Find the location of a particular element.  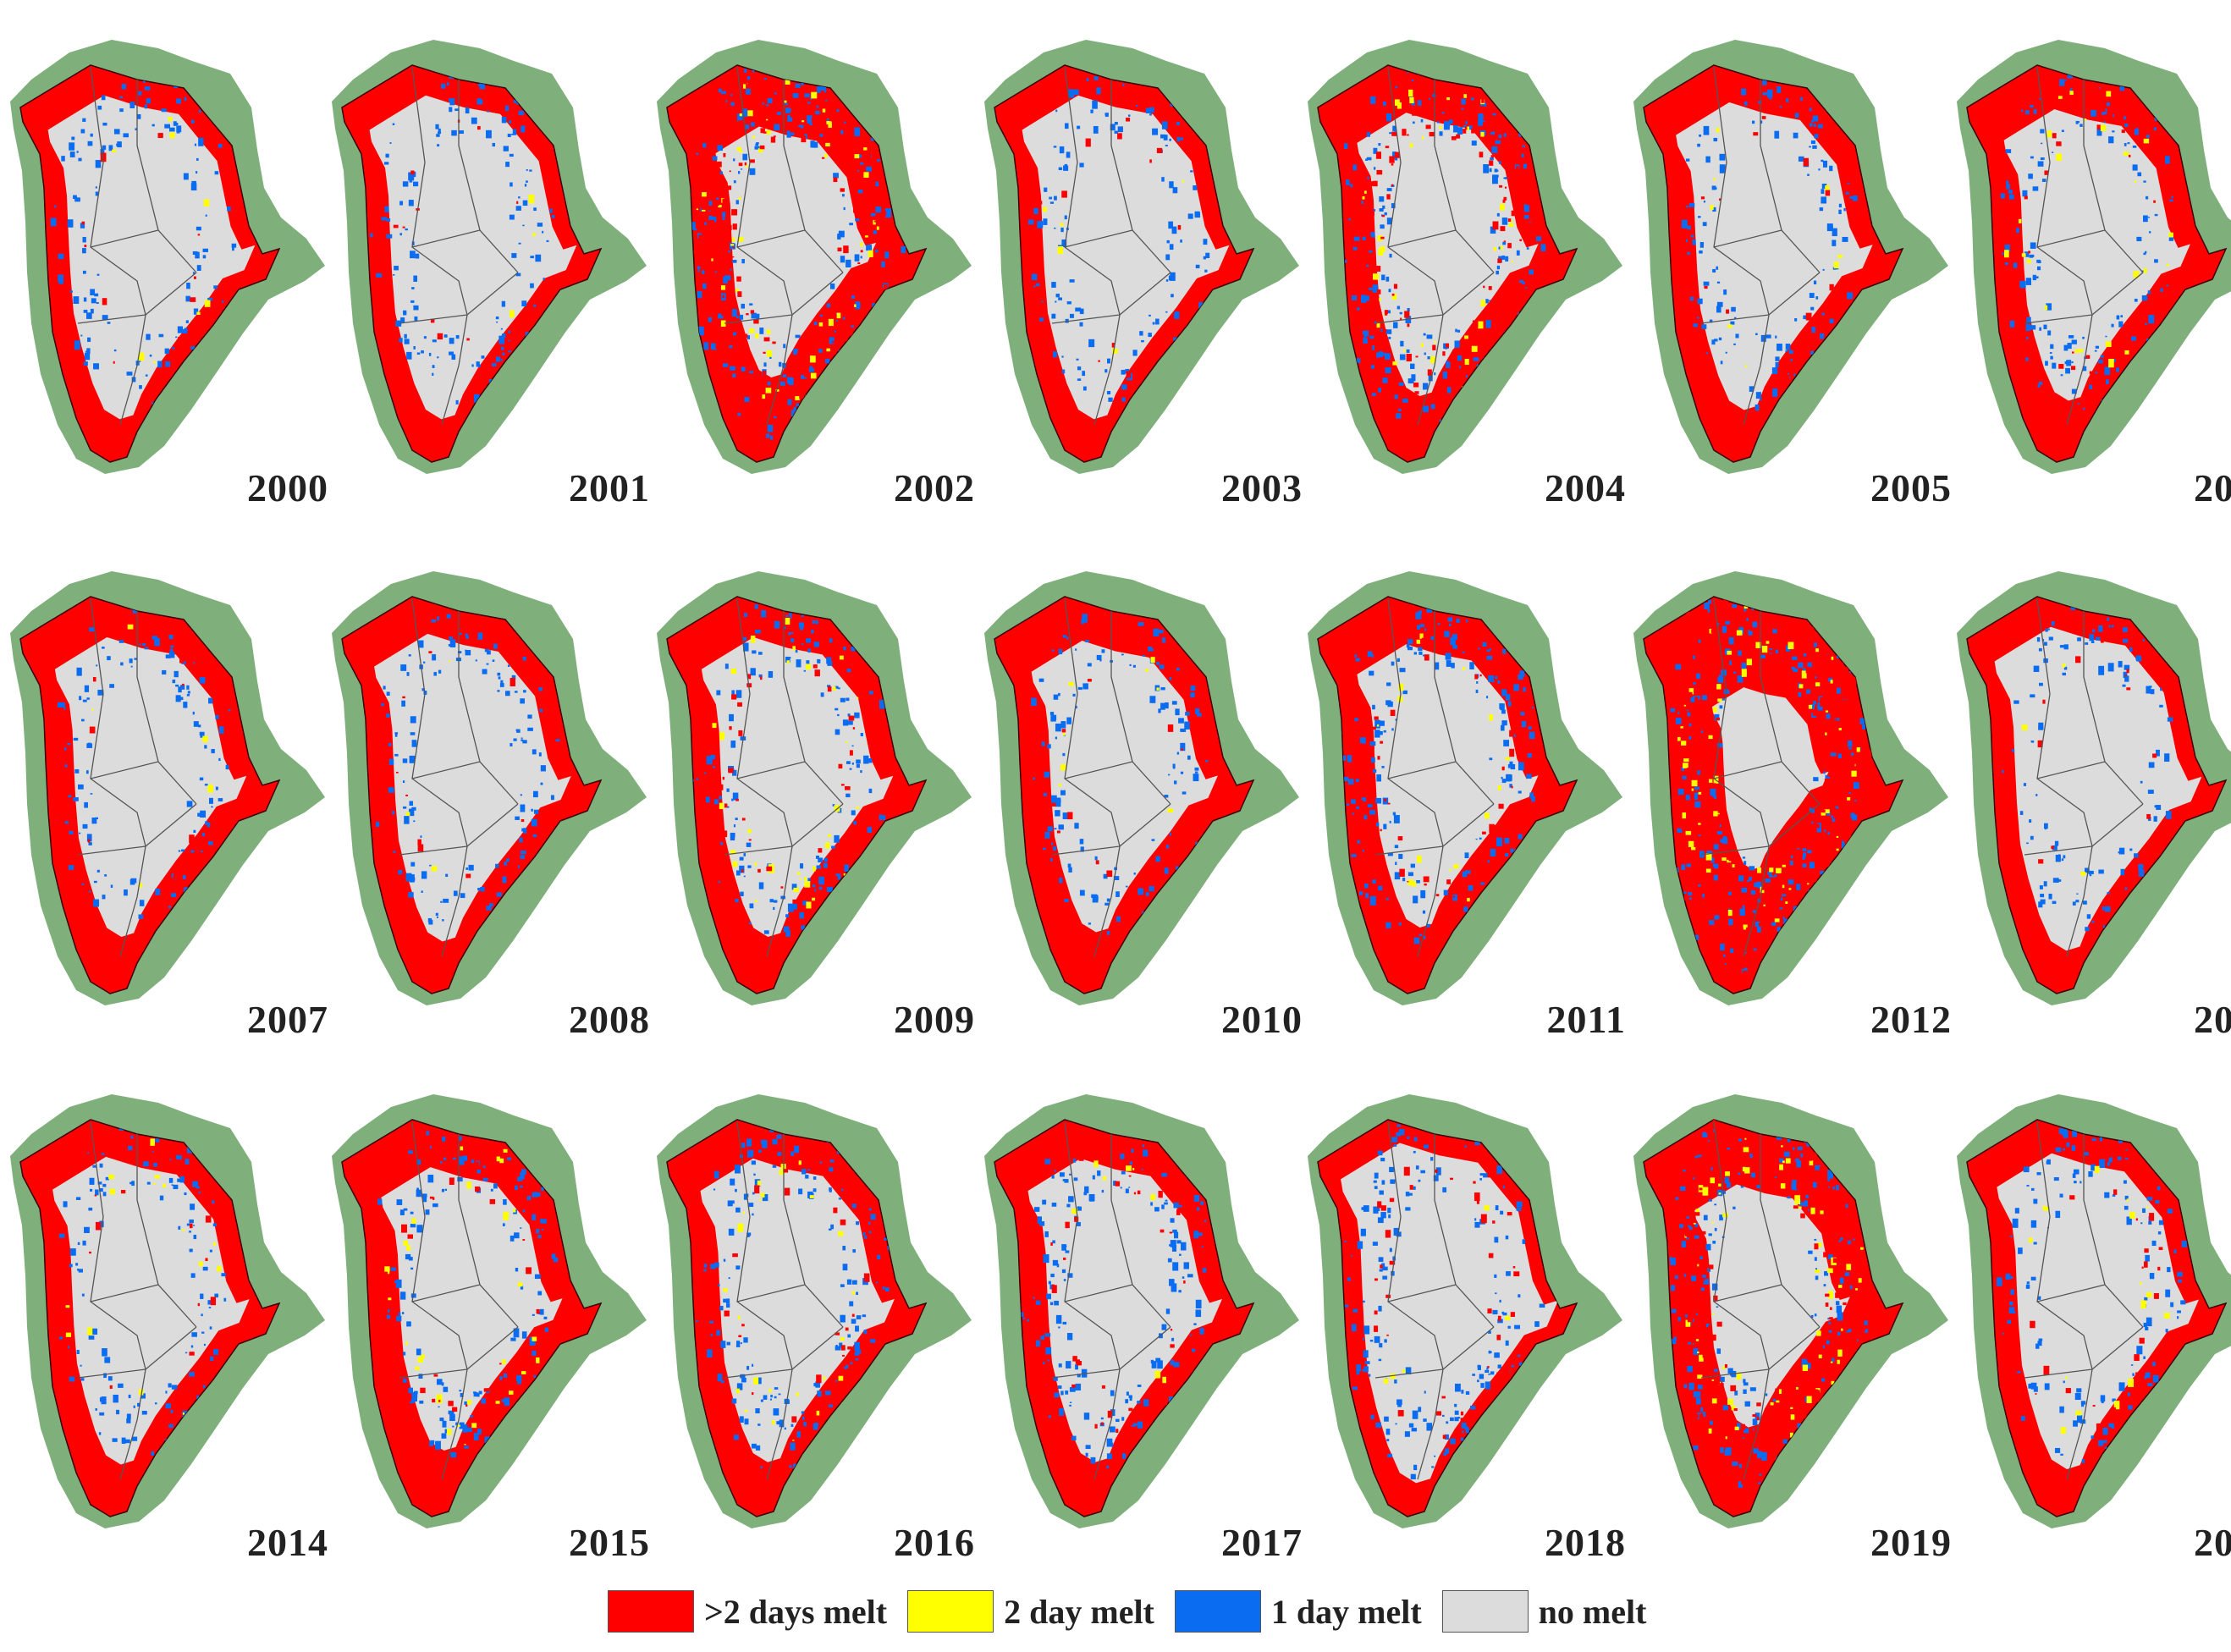

greenland-map-2017 is located at coordinates (1141, 1311).